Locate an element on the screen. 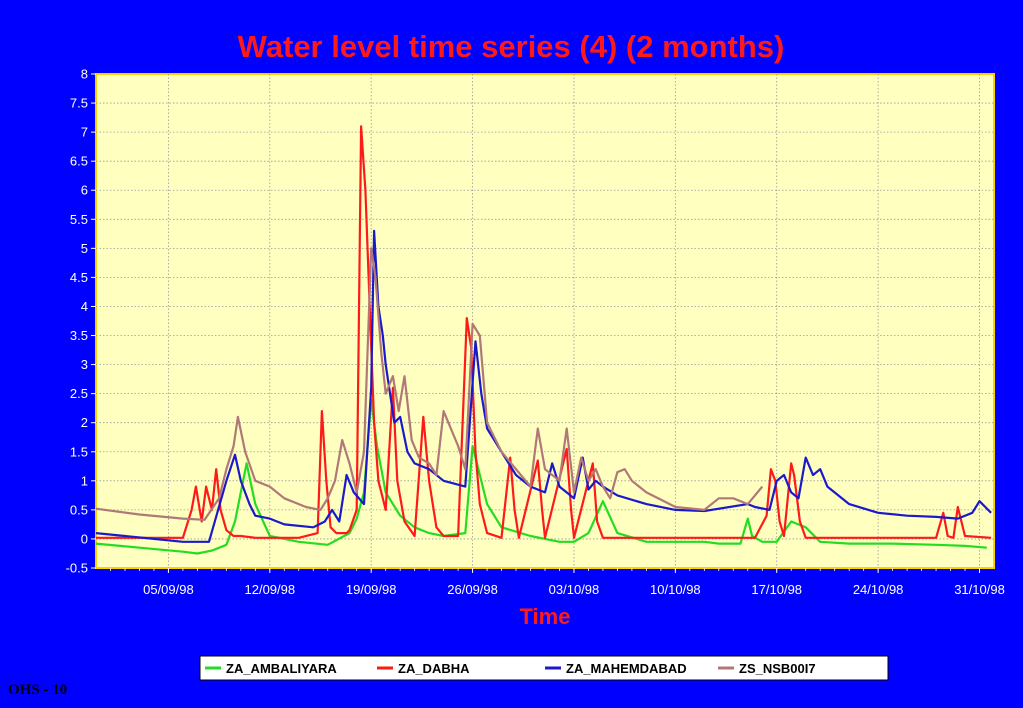 This screenshot has width=1023, height=708. legend-box is located at coordinates (544, 668).